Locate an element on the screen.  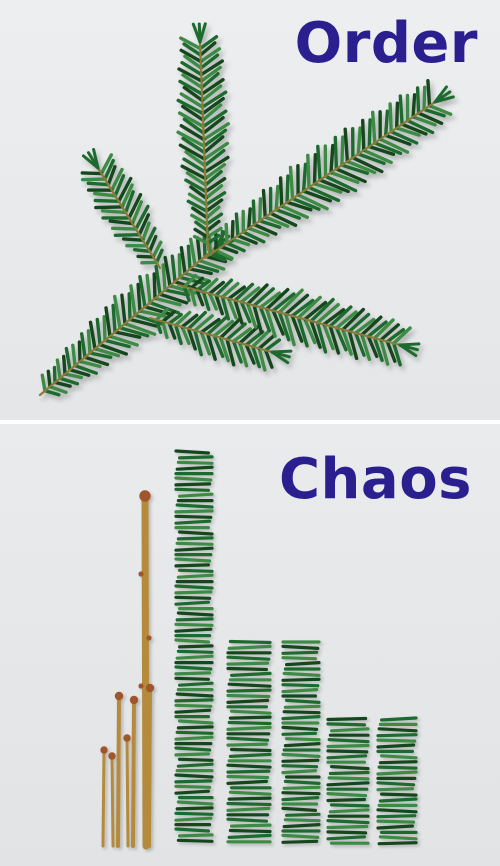
branch-left-upper-shoot is located at coordinates (122, 209).